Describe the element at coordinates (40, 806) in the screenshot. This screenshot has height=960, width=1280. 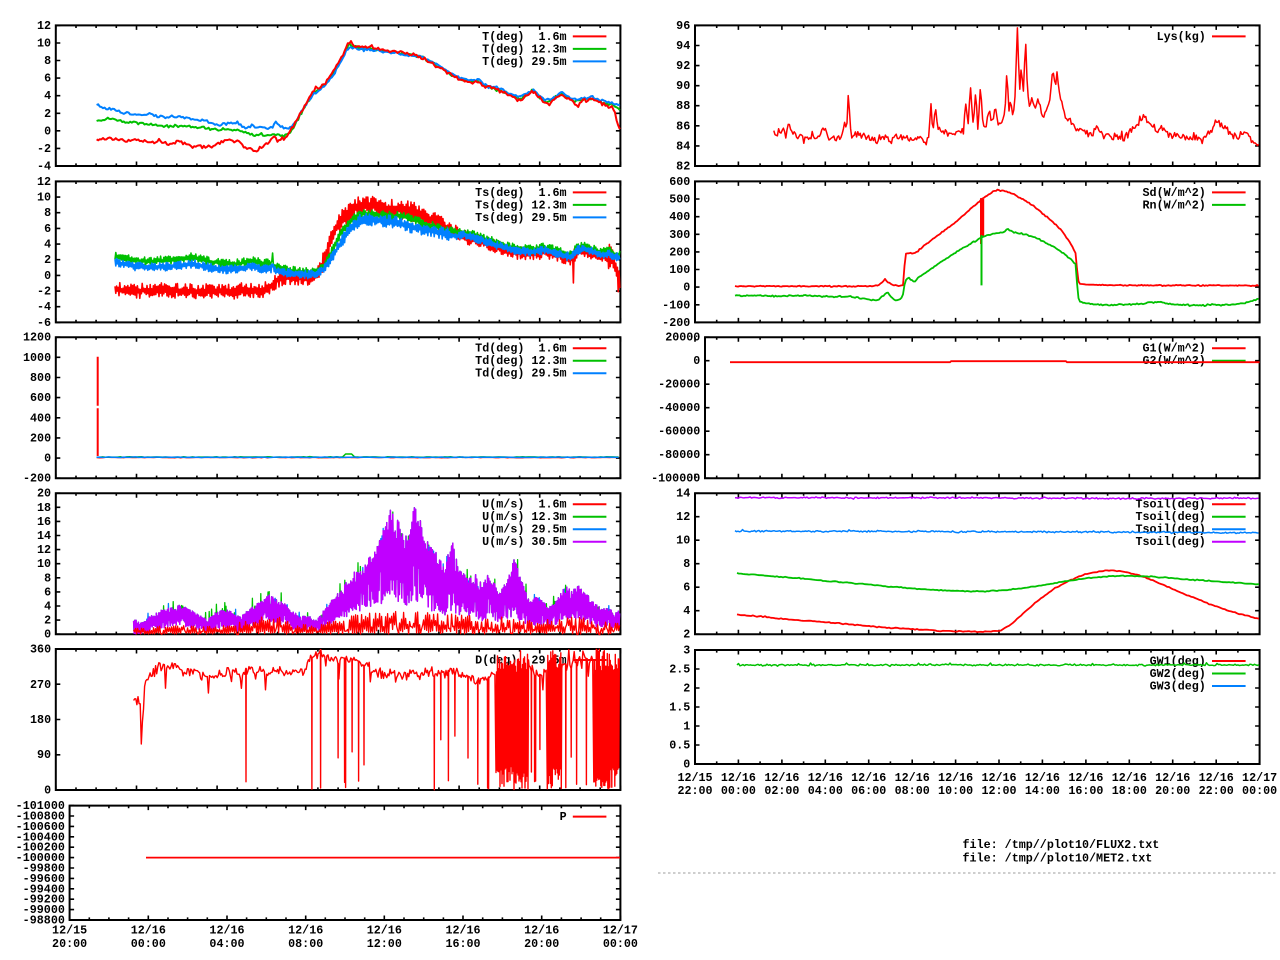
I see `svg-text: -101000` at that location.